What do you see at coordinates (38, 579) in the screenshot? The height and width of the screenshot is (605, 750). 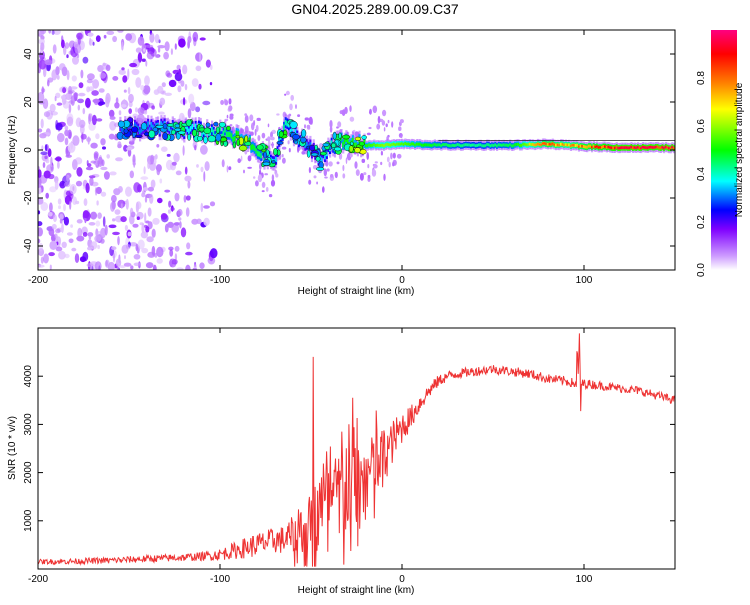 I see `snr-x-tick-label: -200` at bounding box center [38, 579].